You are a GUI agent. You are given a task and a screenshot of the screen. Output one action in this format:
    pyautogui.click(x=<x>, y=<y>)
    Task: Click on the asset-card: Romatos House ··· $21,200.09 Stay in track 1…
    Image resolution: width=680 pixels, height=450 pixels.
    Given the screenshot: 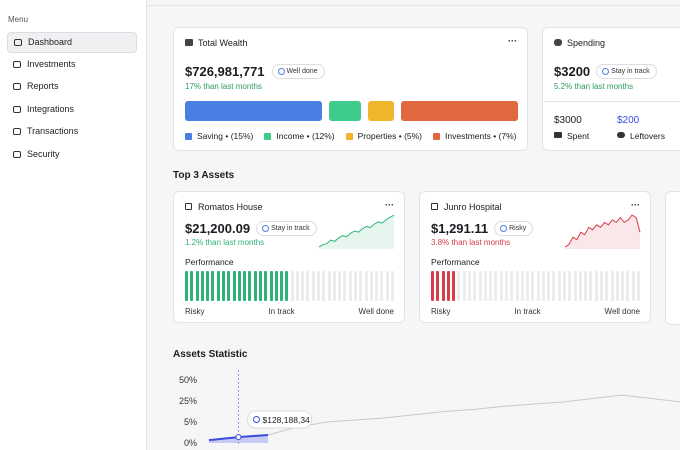 What is the action you would take?
    pyautogui.click(x=289, y=257)
    